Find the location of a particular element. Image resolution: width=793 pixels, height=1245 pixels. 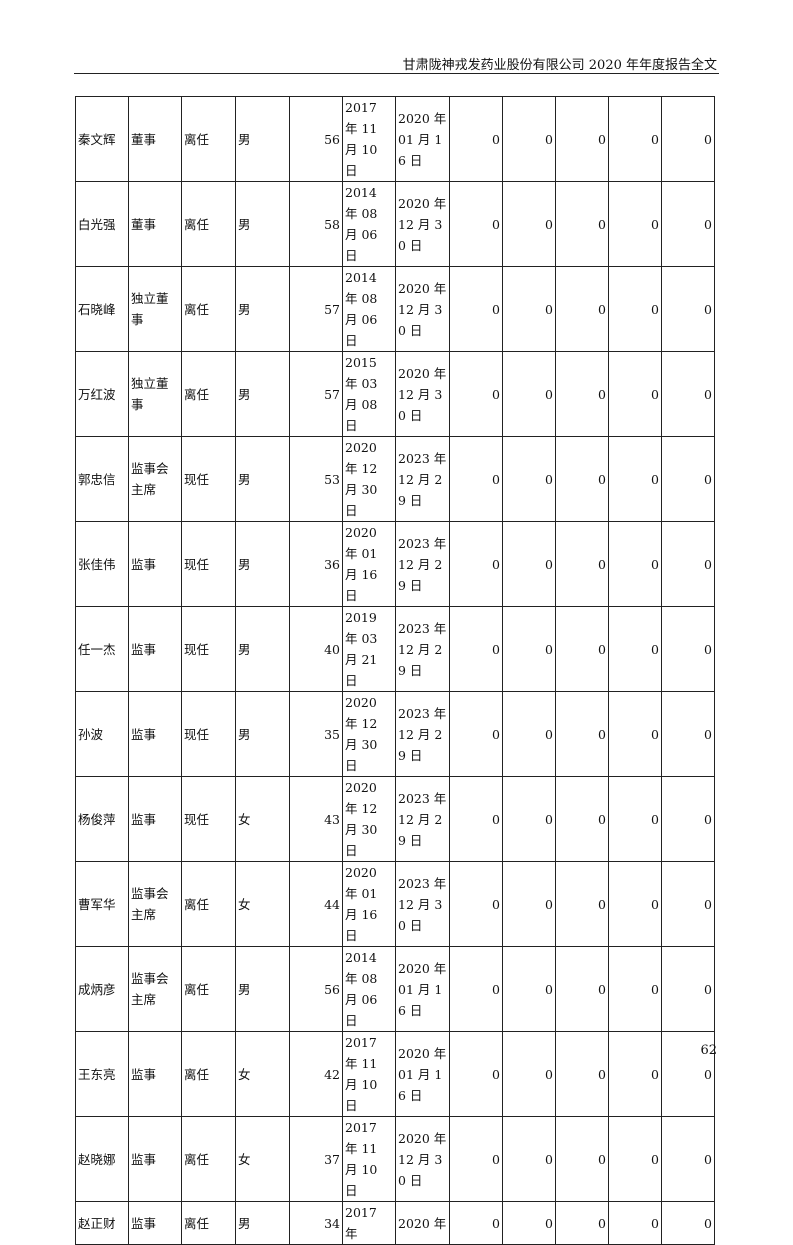

cell-term-end: 2020 年 is located at coordinates (422, 1223).